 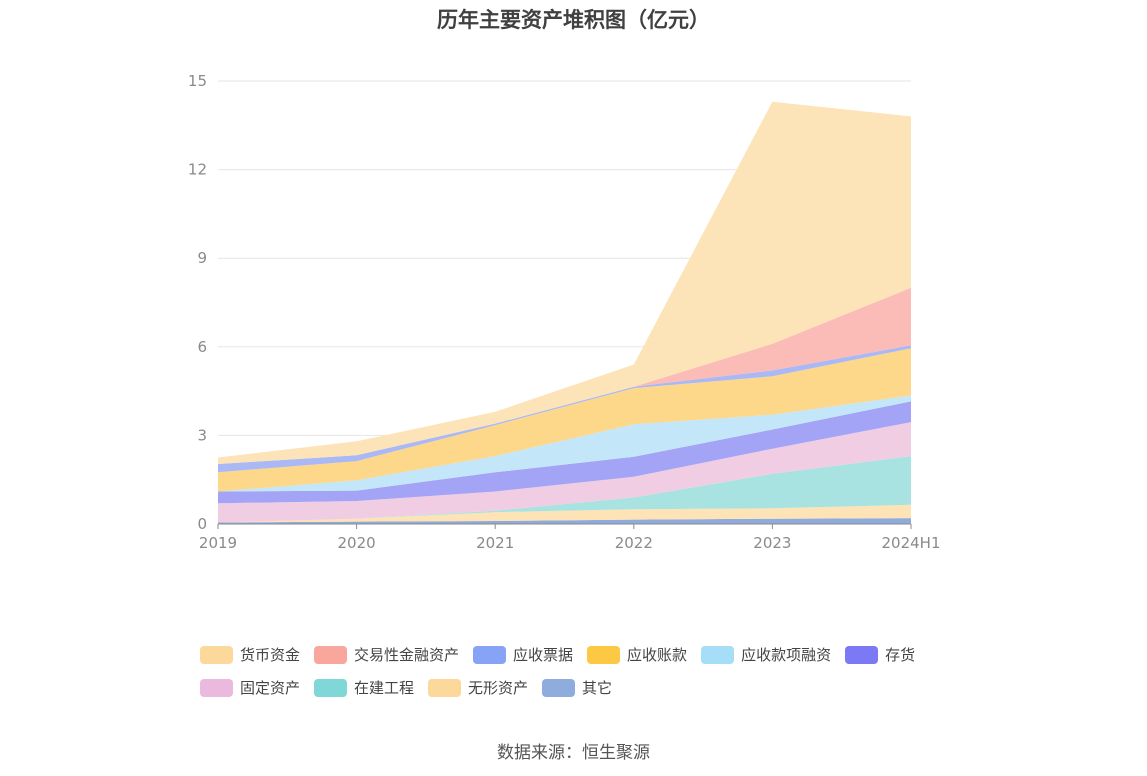 I want to click on x-tick-label: 2023, so click(x=772, y=543).